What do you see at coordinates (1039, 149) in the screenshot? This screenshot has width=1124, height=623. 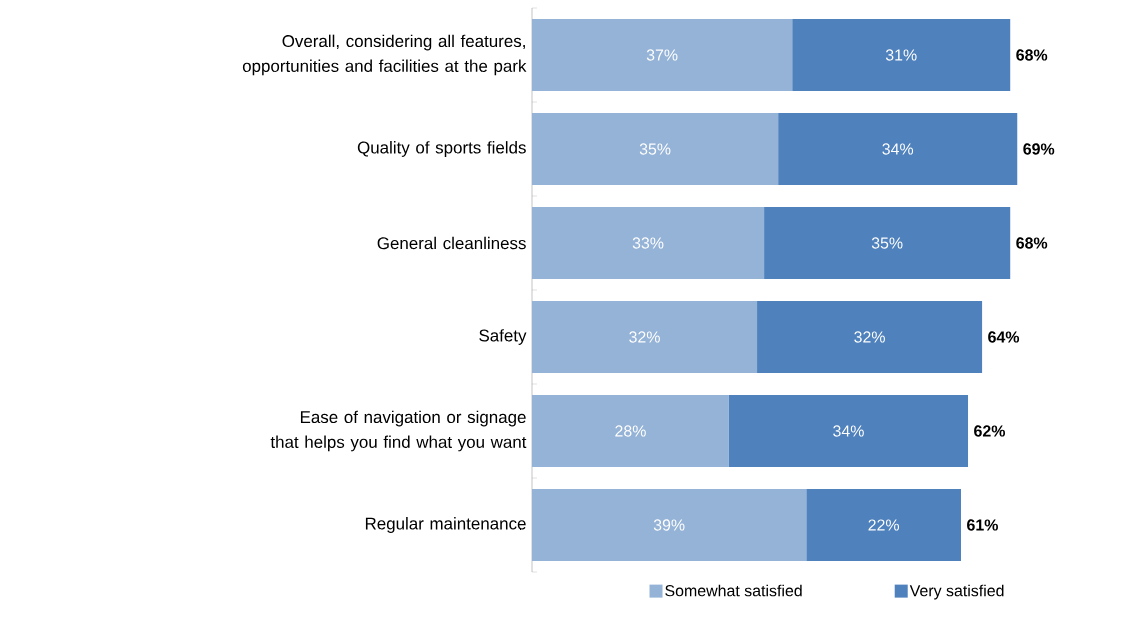 I see `total-label: 69%` at bounding box center [1039, 149].